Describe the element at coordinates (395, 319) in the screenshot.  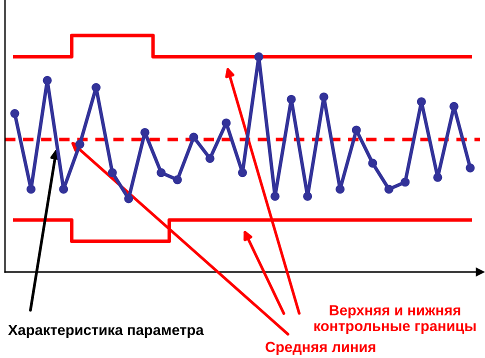
I see `text: Верхняя и нижняя контрольные границы` at that location.